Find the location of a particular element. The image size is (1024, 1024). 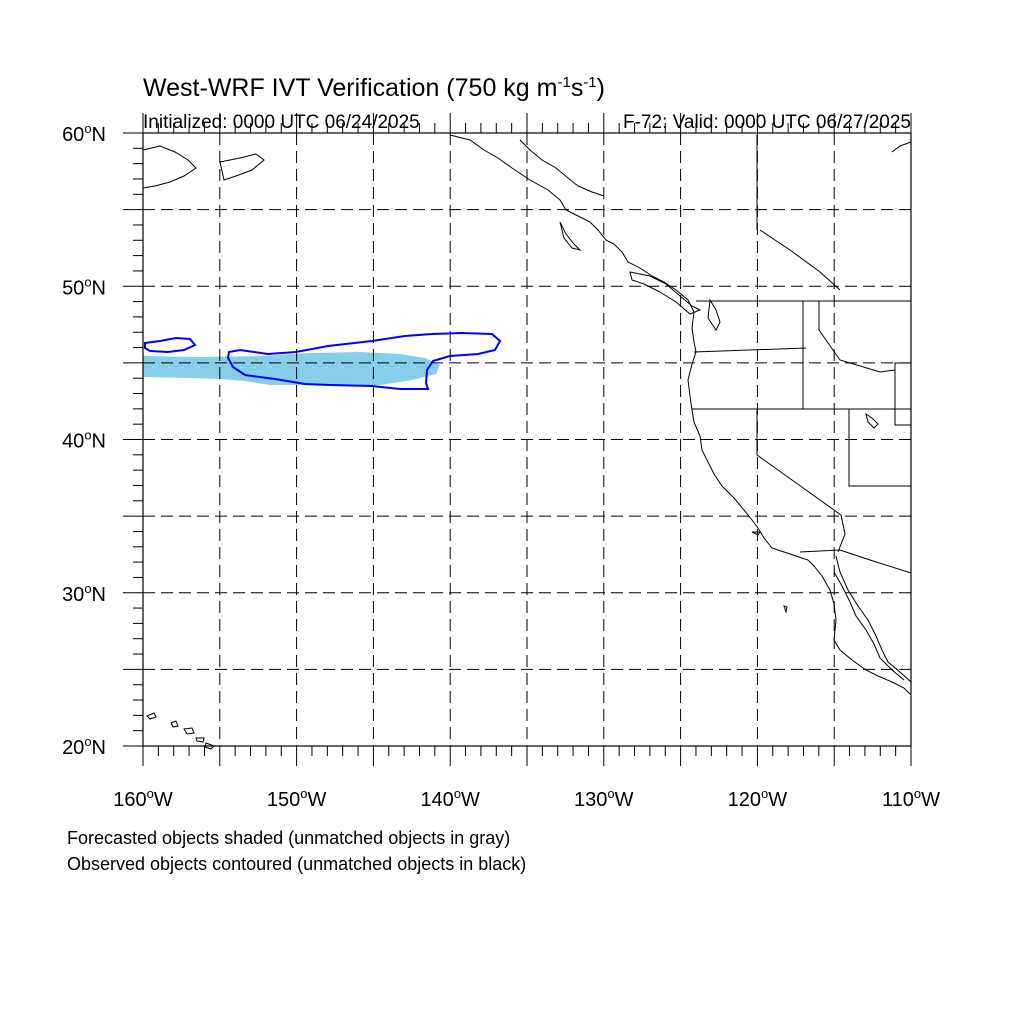

longitude-label: 150oW is located at coordinates (297, 798).